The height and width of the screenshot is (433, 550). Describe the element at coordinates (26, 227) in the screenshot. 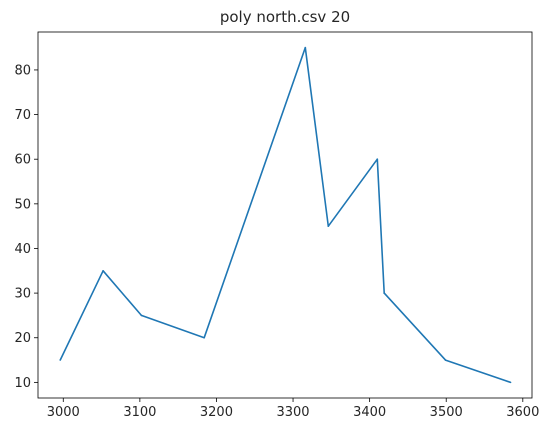

I see `y-axis: 10 20 30 40 50 60 70 80` at that location.